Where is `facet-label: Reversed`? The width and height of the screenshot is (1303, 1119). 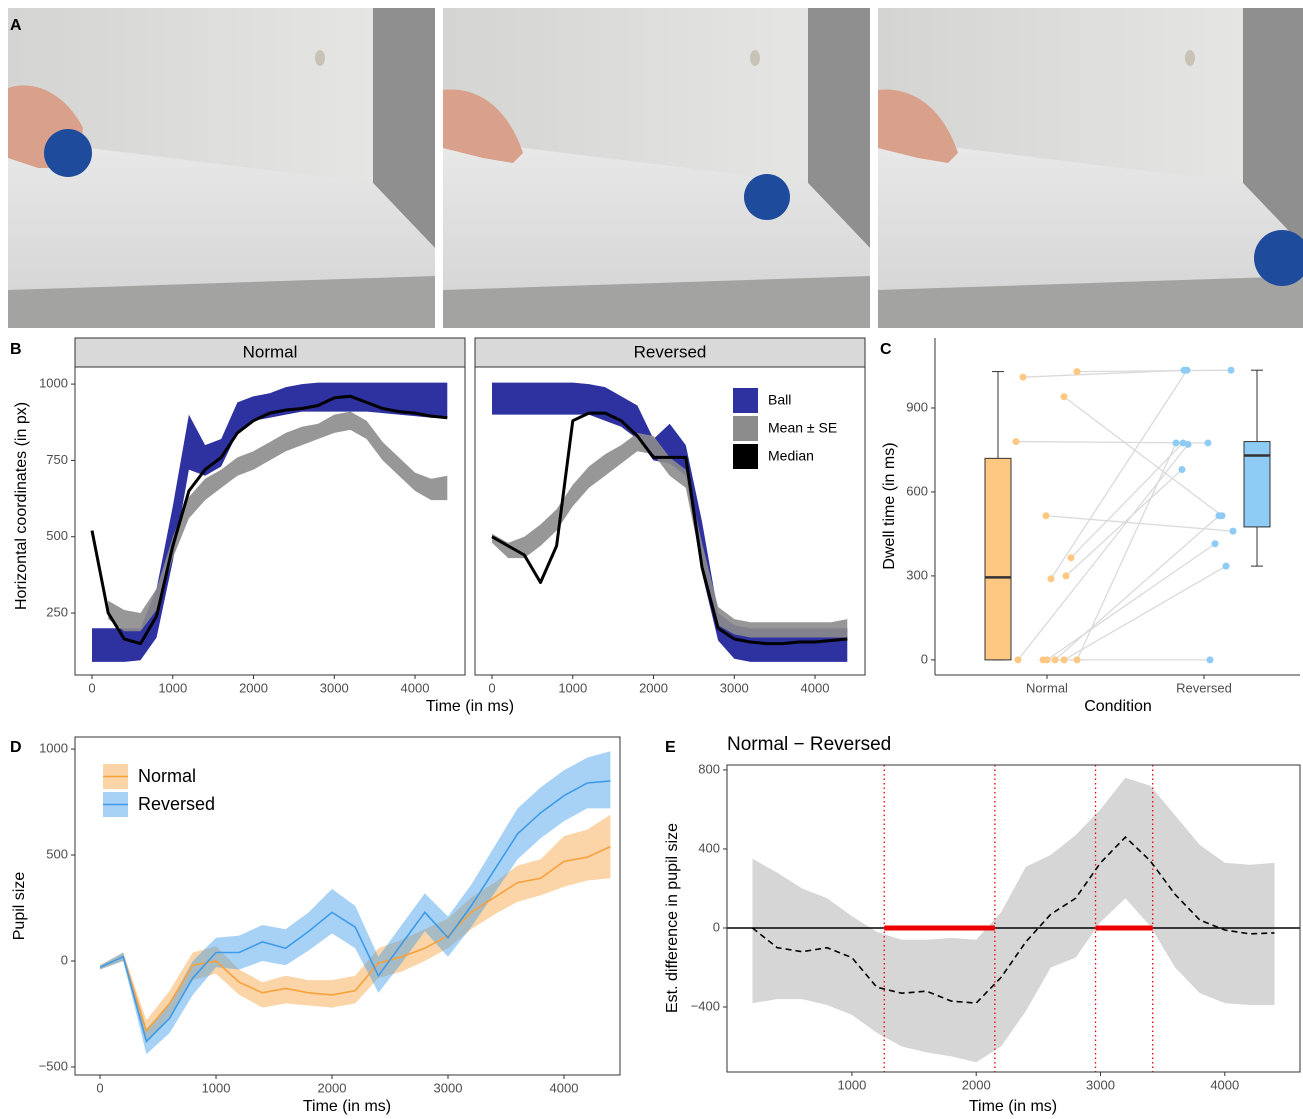
facet-label: Reversed is located at coordinates (670, 351).